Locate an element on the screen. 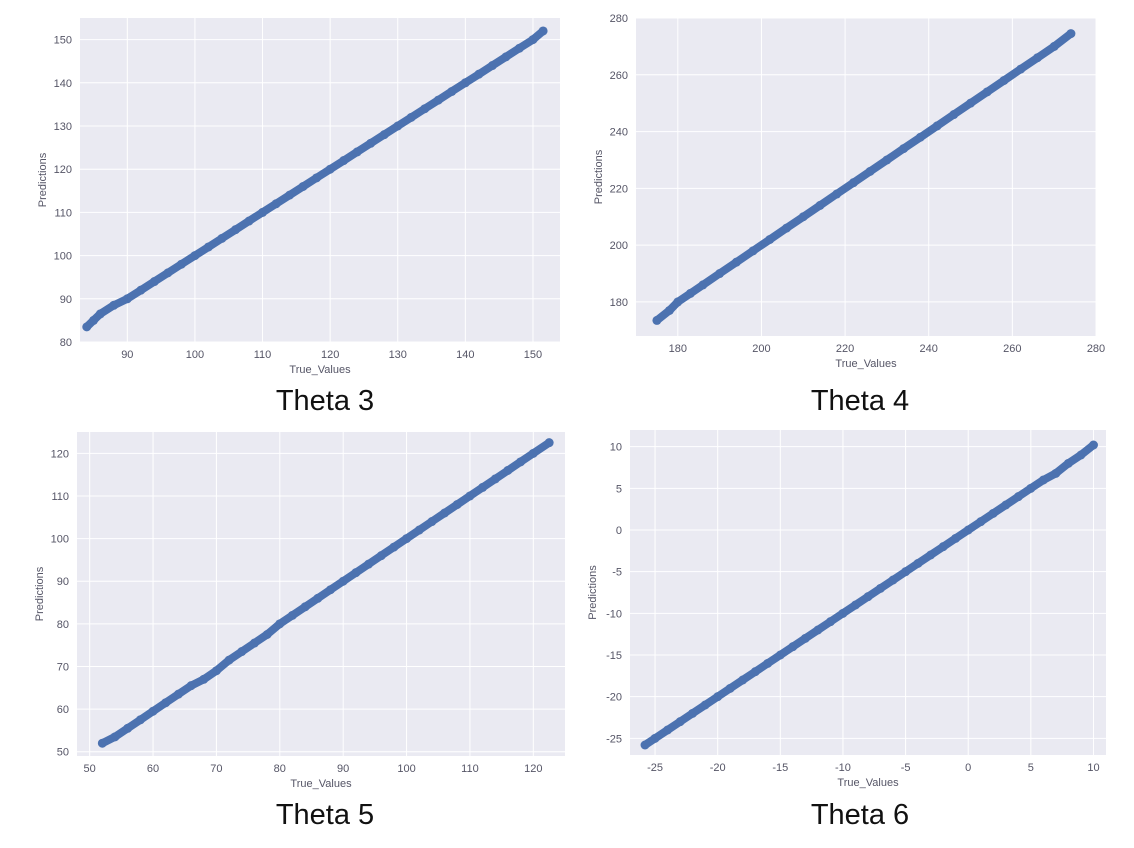 The image size is (1134, 848). x-tick-label: 5 is located at coordinates (1031, 768).